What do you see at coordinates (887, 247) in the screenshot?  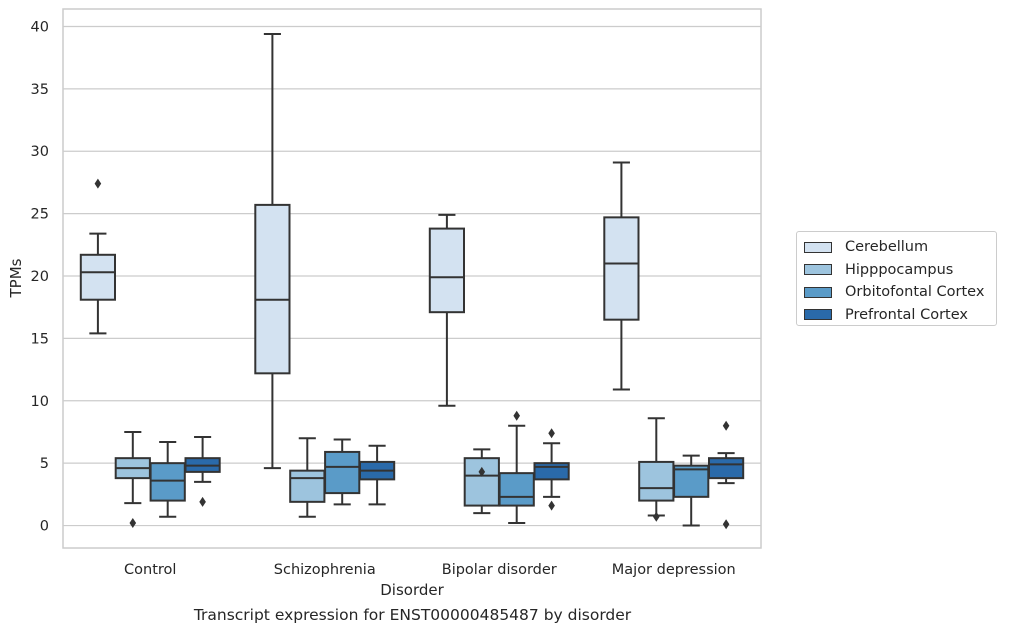 I see `legend-label: Cerebellum` at bounding box center [887, 247].